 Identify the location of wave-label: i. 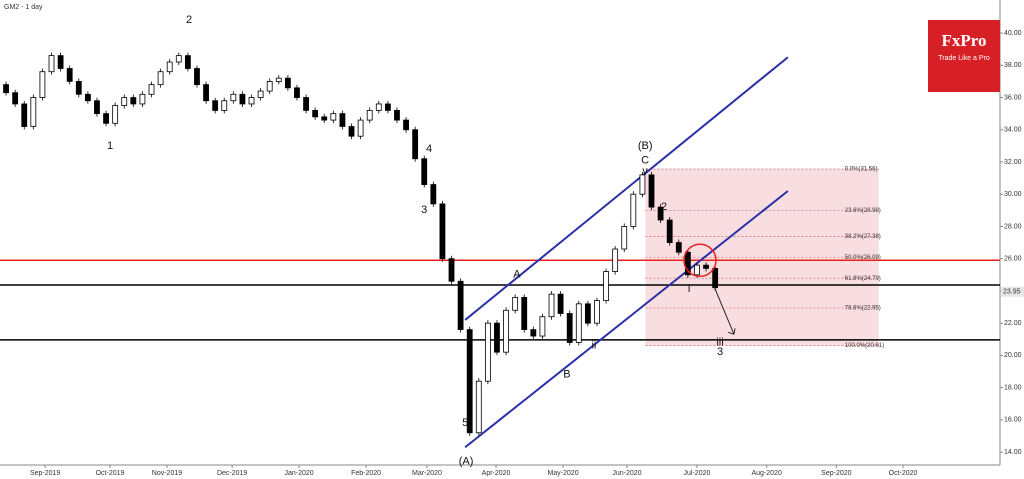
(689, 289).